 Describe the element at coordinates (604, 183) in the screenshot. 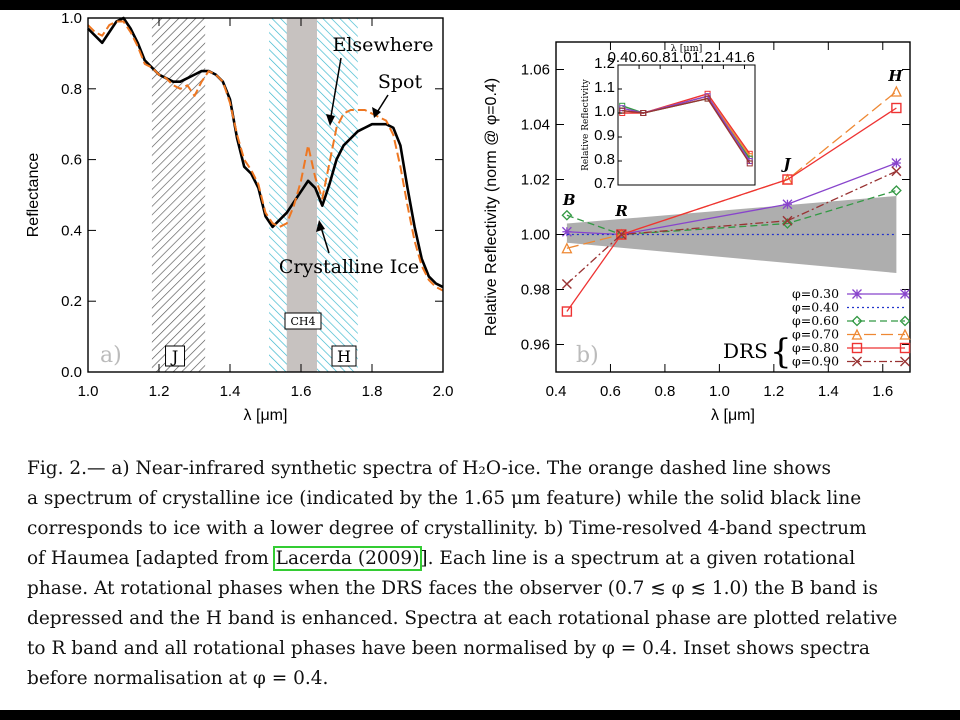

I see `inset-y-tick-label: 0.7` at that location.